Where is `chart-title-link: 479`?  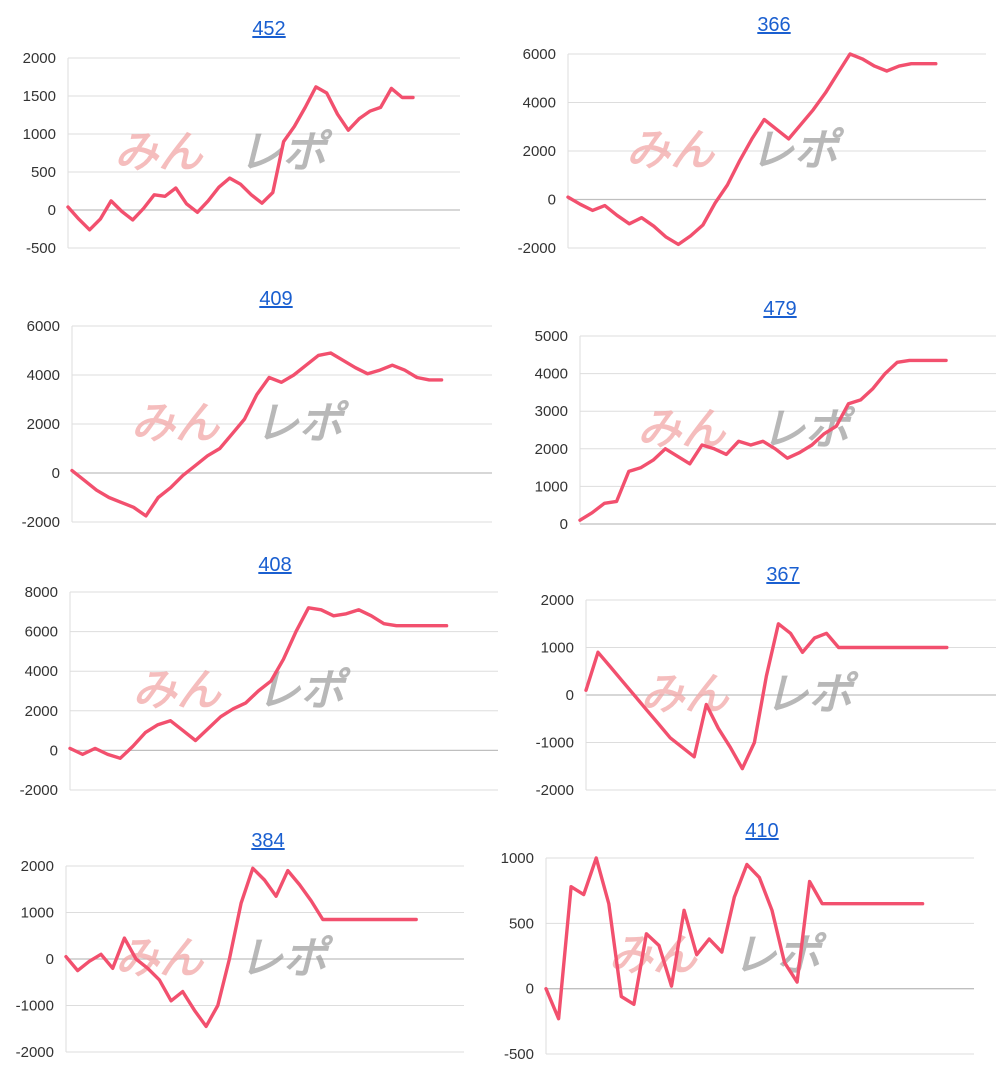
chart-title-link: 479 is located at coordinates (780, 309).